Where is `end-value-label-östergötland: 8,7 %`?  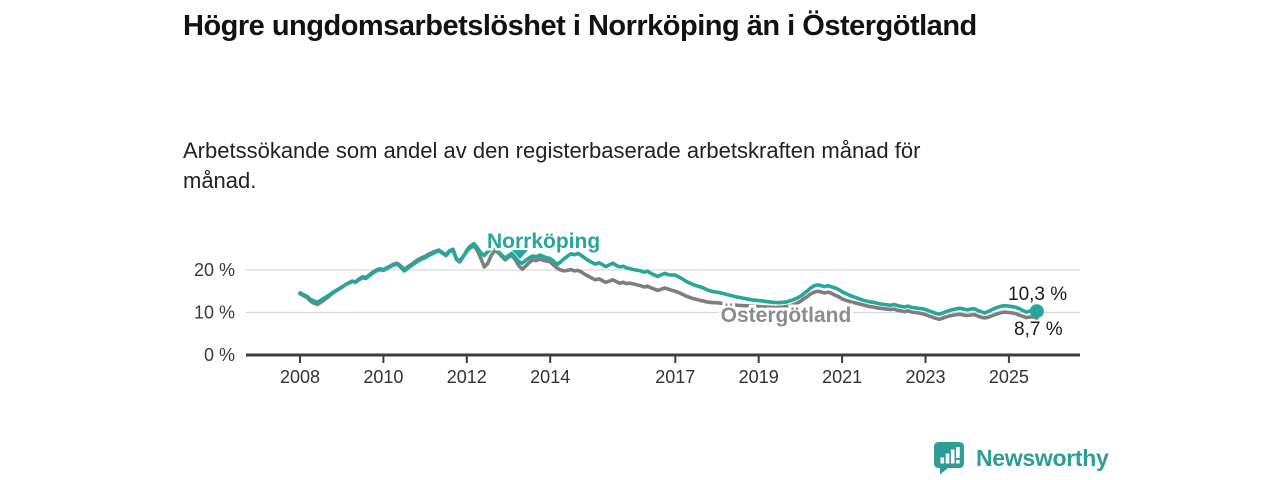 end-value-label-östergötland: 8,7 % is located at coordinates (1038, 329).